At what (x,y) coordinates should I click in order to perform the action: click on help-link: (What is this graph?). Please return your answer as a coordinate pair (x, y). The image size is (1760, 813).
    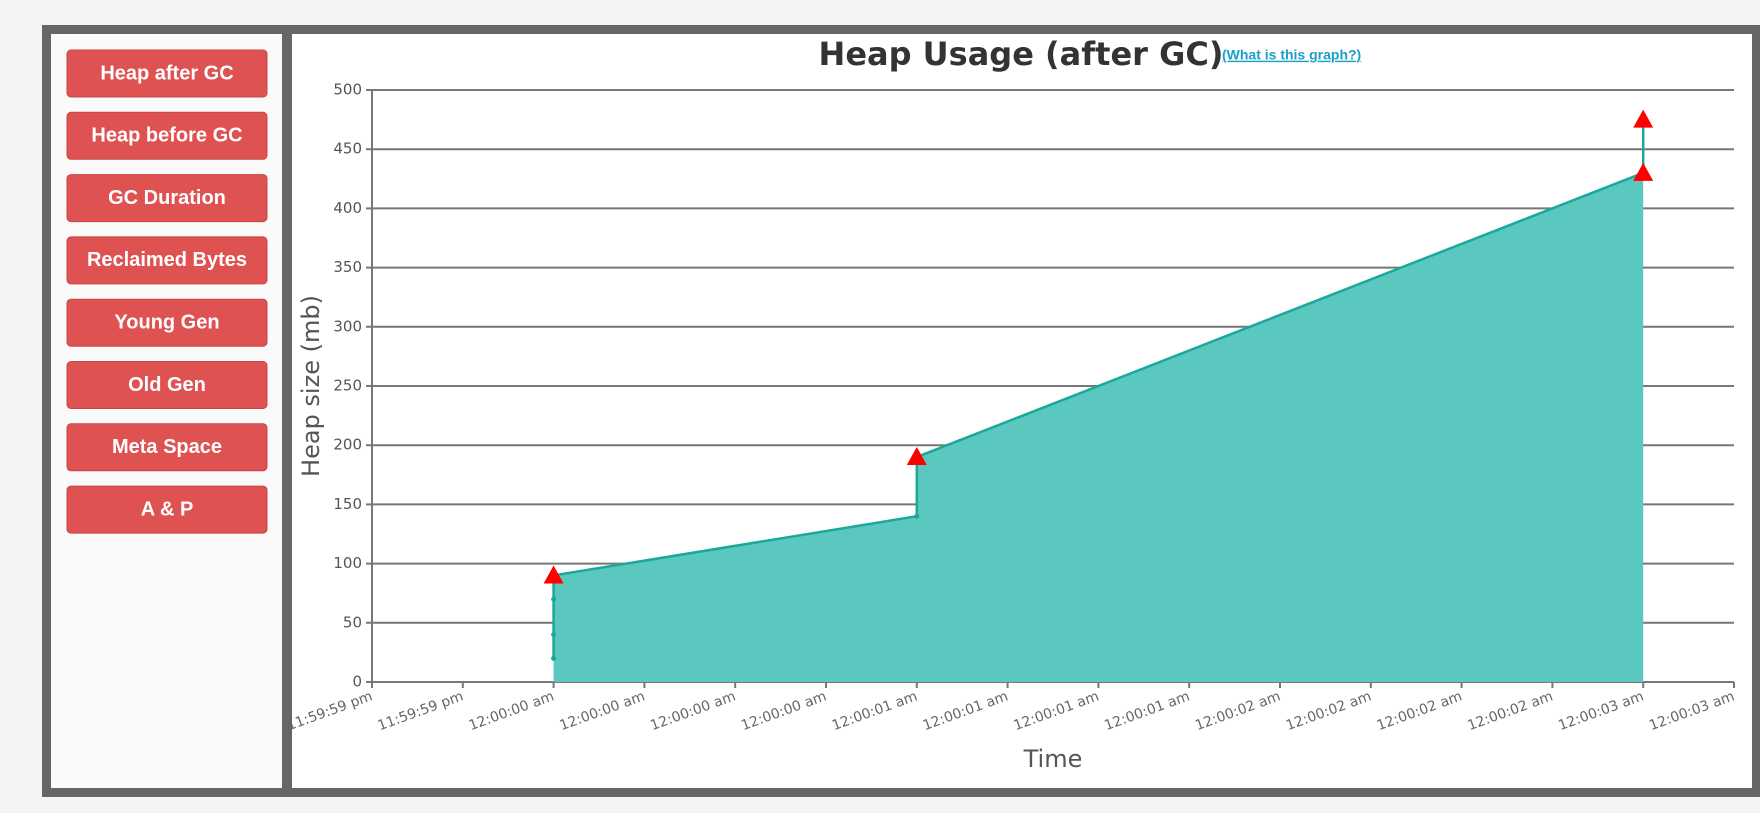
    Looking at the image, I should click on (1291, 55).